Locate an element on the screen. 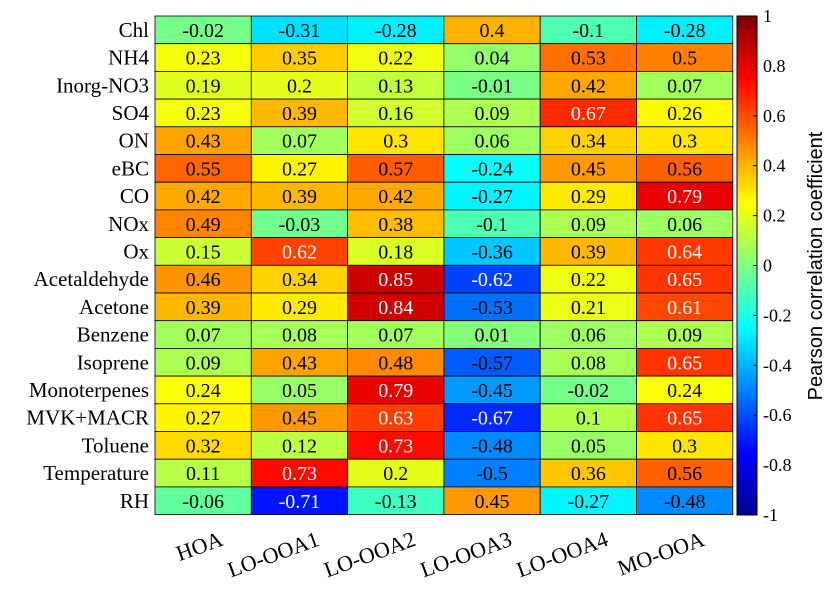 The height and width of the screenshot is (601, 835). cell-value: 0.06 is located at coordinates (684, 225).